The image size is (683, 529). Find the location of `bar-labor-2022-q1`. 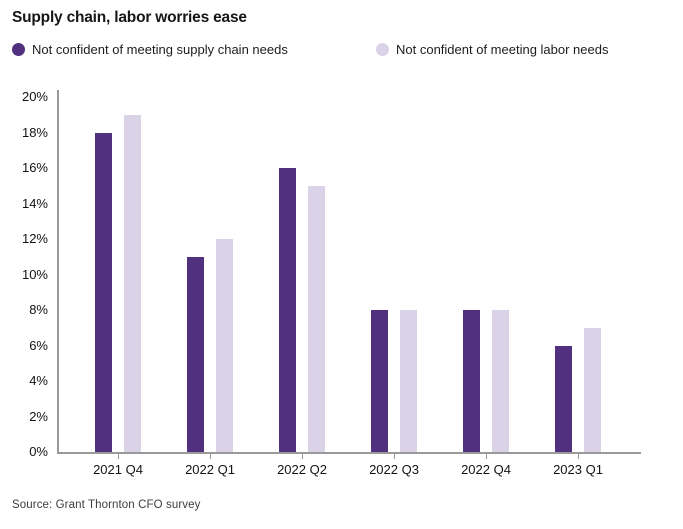

bar-labor-2022-q1 is located at coordinates (224, 345).